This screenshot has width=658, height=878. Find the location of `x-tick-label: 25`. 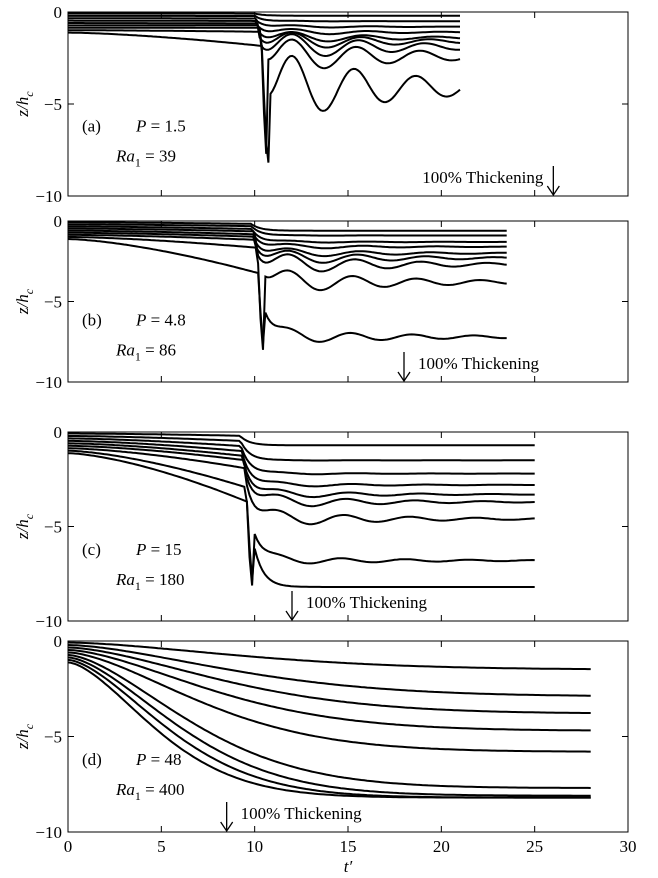

x-tick-label: 25 is located at coordinates (534, 846).